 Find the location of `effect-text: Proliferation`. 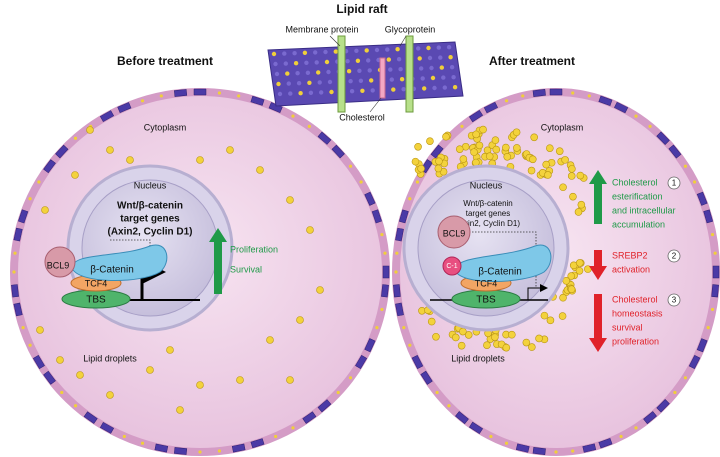

effect-text: Proliferation is located at coordinates (254, 249).